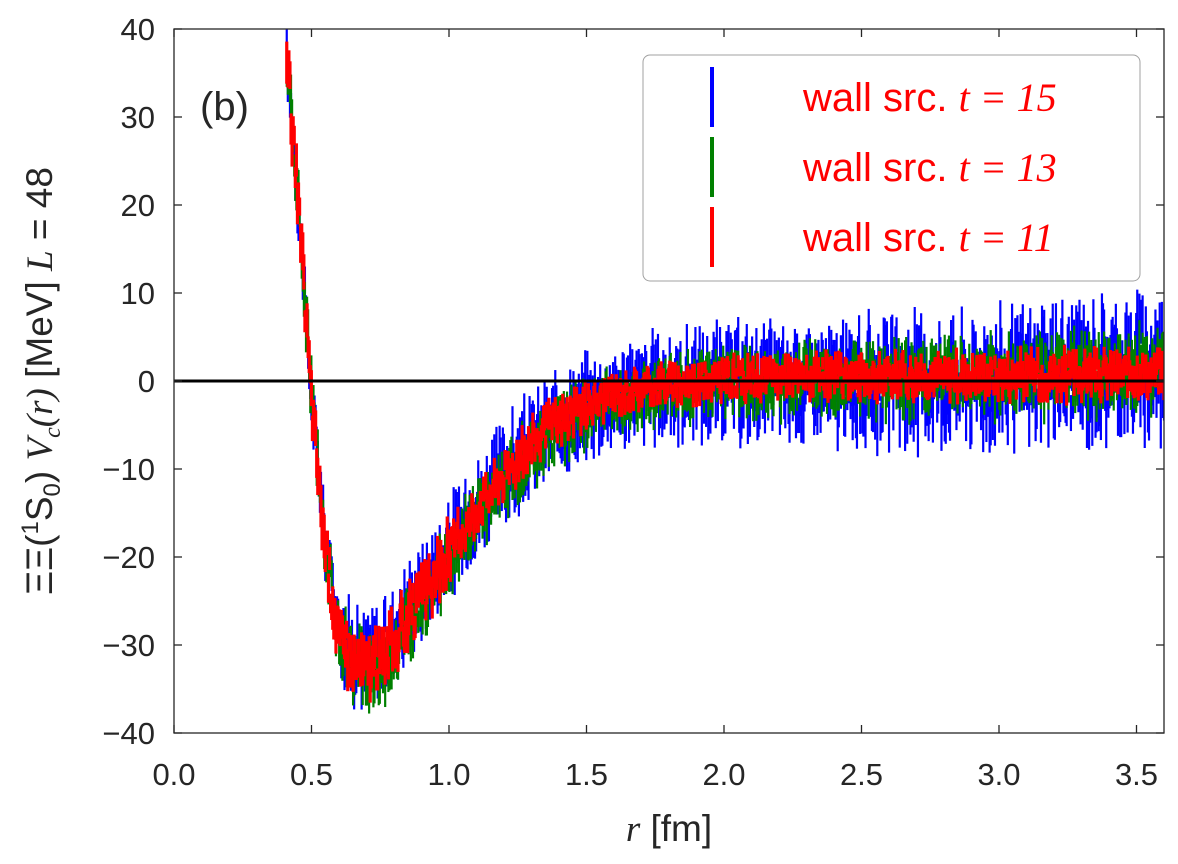  What do you see at coordinates (1136, 774) in the screenshot?
I see `x-tick-label: 3.5` at bounding box center [1136, 774].